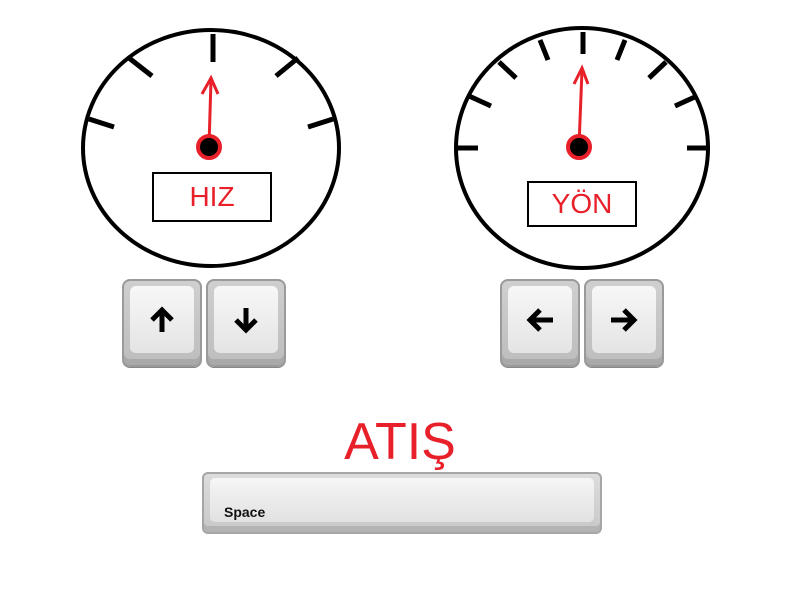 The width and height of the screenshot is (800, 600). What do you see at coordinates (402, 500) in the screenshot?
I see `space-key-face` at bounding box center [402, 500].